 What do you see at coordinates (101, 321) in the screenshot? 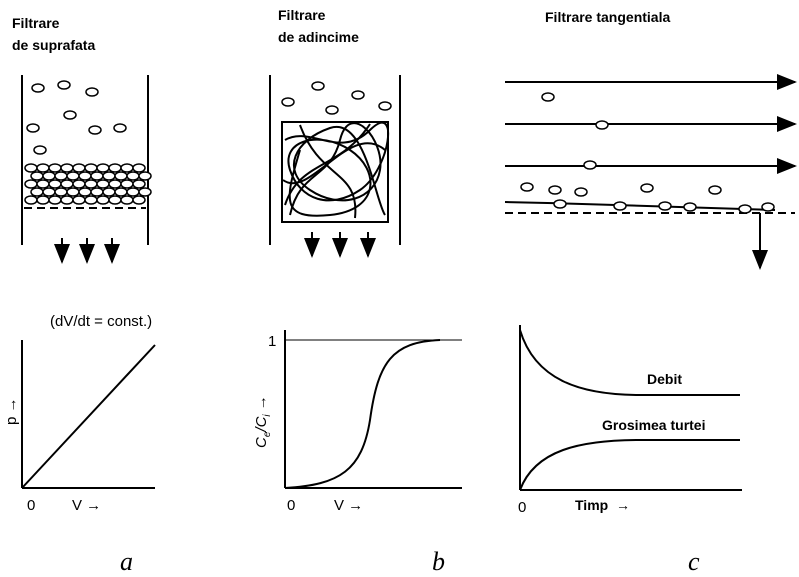
I see `annotation: (dV/dt = const.)` at bounding box center [101, 321].